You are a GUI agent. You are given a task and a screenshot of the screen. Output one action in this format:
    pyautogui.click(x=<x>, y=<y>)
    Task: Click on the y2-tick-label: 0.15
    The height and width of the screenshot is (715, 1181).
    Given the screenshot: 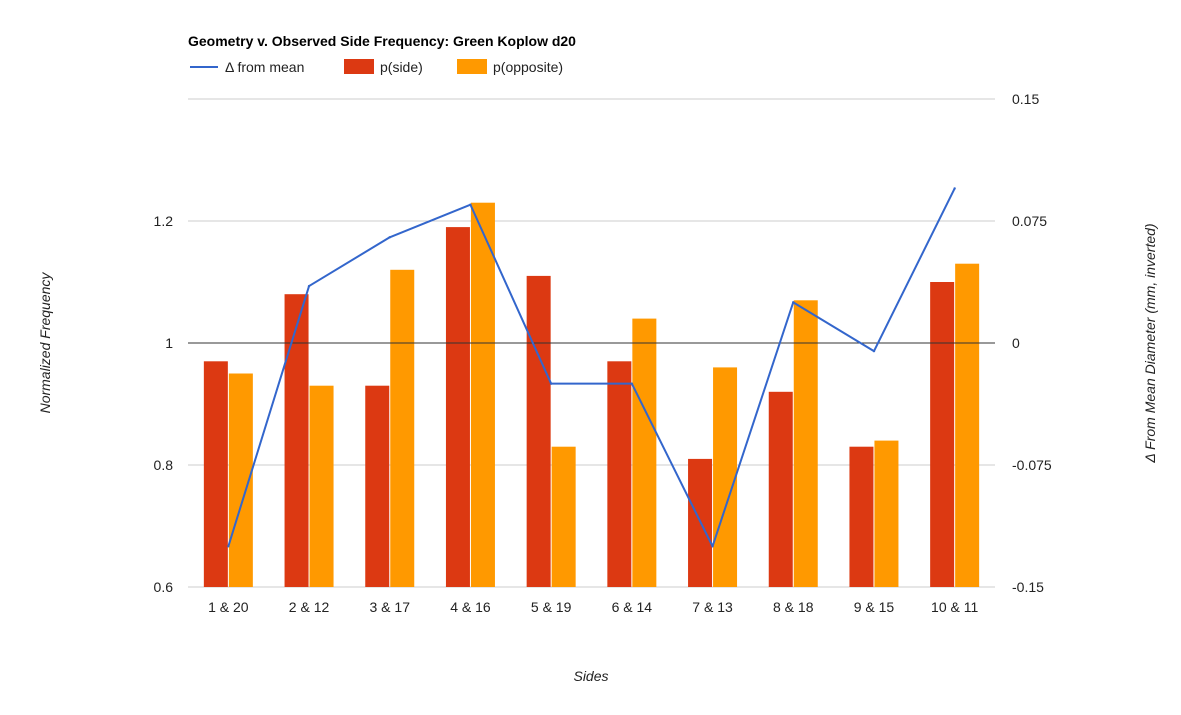 What is the action you would take?
    pyautogui.click(x=1025, y=99)
    